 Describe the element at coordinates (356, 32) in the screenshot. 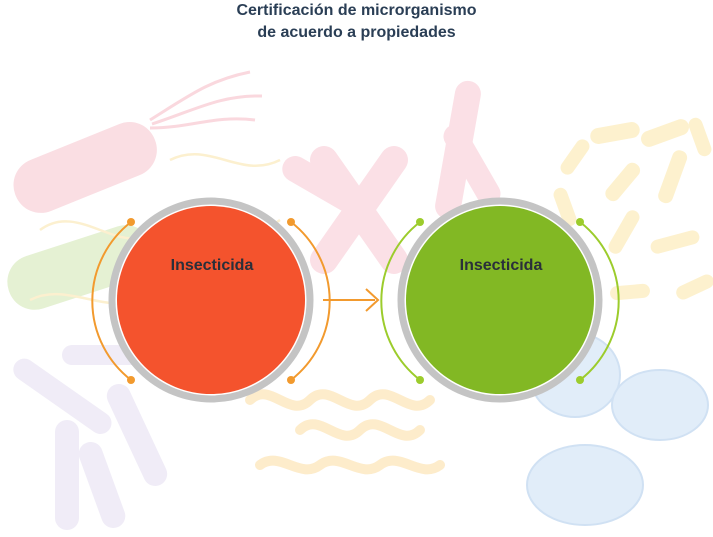

I see `title-line-2: de acuerdo a propiedades` at that location.